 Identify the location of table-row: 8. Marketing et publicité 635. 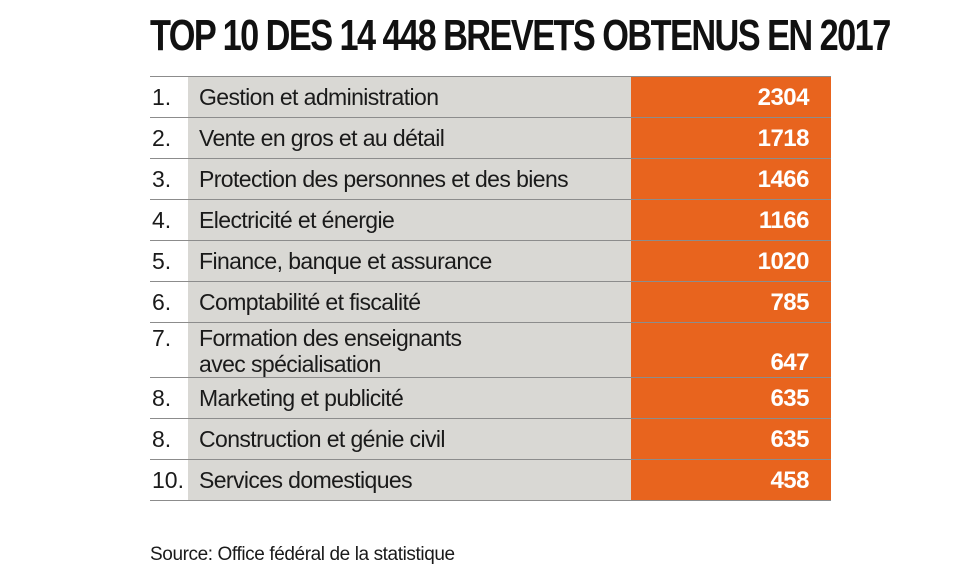
(490, 398).